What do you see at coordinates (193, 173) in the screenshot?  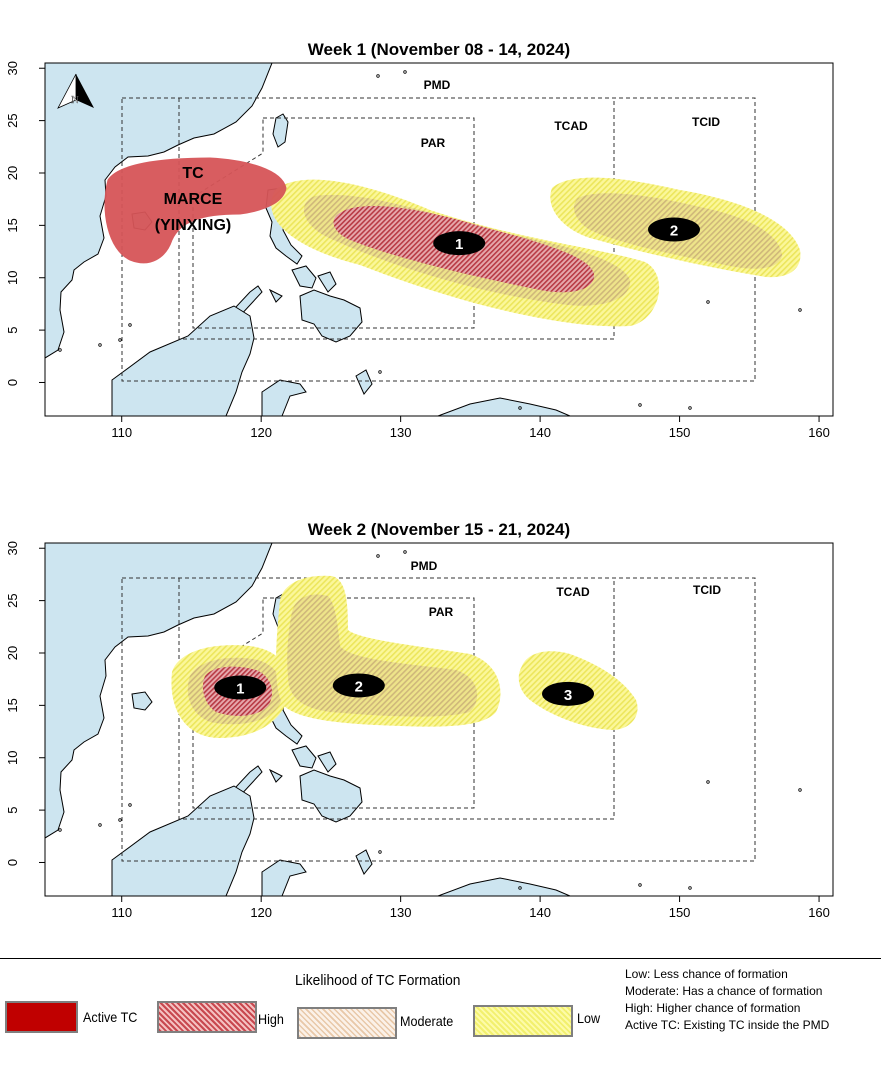 I see `active-tc-label: TC` at bounding box center [193, 173].